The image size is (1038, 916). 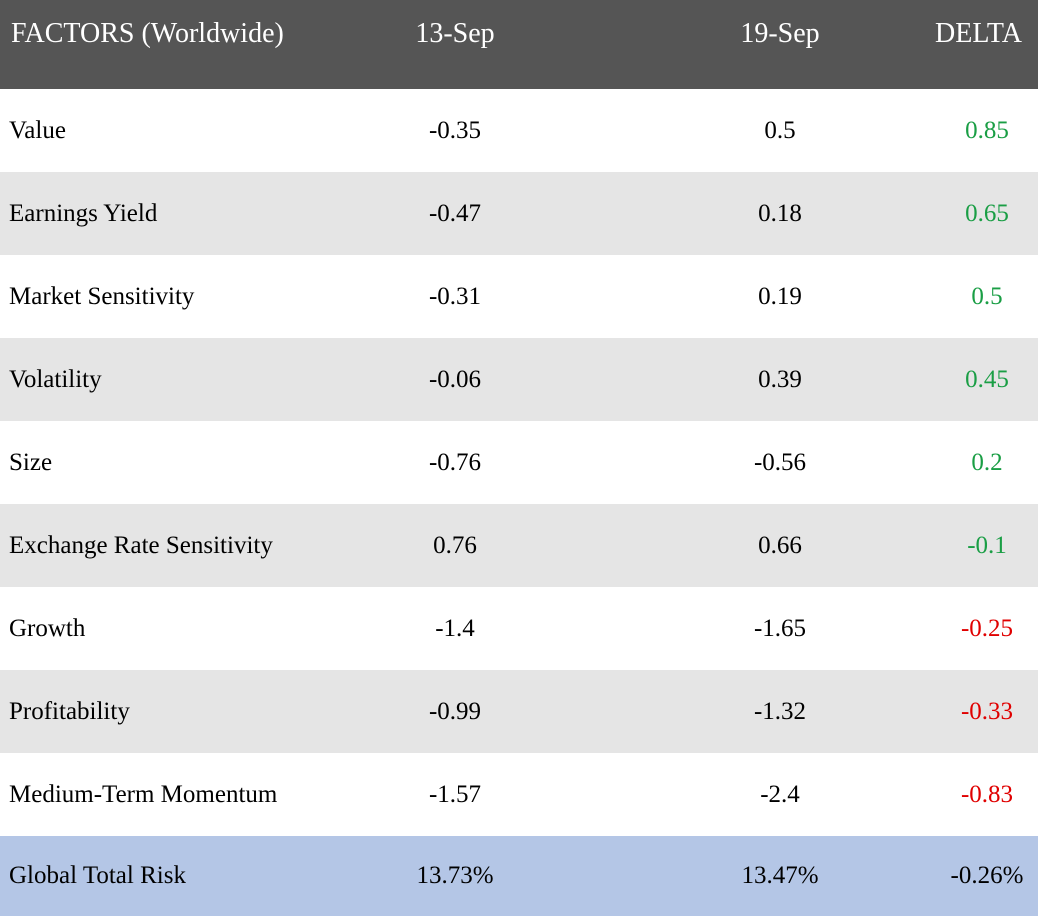 What do you see at coordinates (143, 794) in the screenshot?
I see `factor-name: Medium-Term Momentum` at bounding box center [143, 794].